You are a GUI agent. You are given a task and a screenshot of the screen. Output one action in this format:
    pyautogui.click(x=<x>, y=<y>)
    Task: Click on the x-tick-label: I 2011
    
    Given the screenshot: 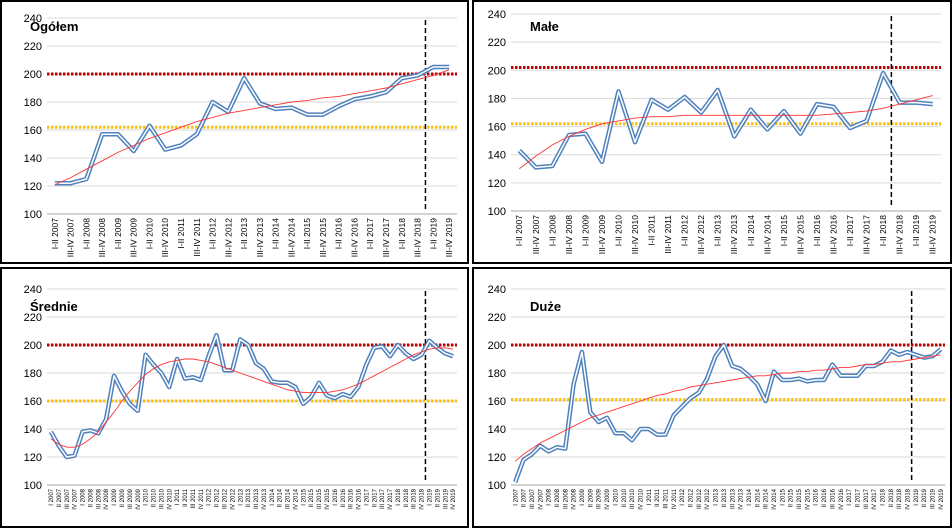 What is the action you would take?
    pyautogui.click(x=178, y=496)
    